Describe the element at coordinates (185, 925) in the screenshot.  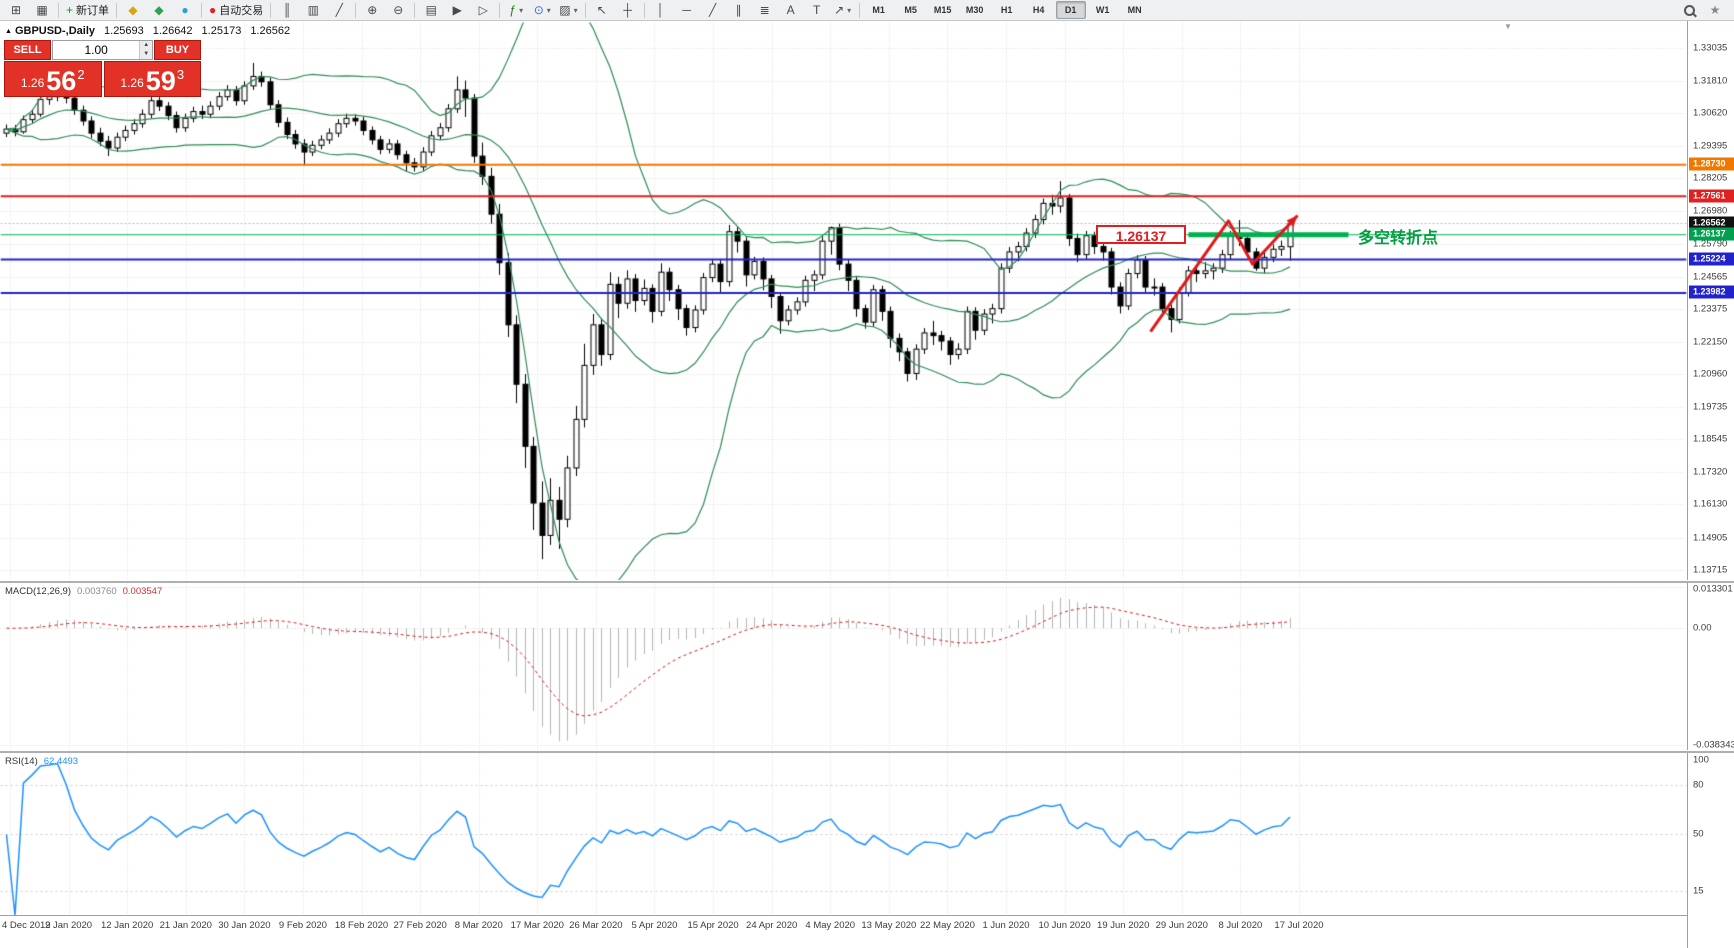
I see `date-label: 21 Jan 2020` at that location.